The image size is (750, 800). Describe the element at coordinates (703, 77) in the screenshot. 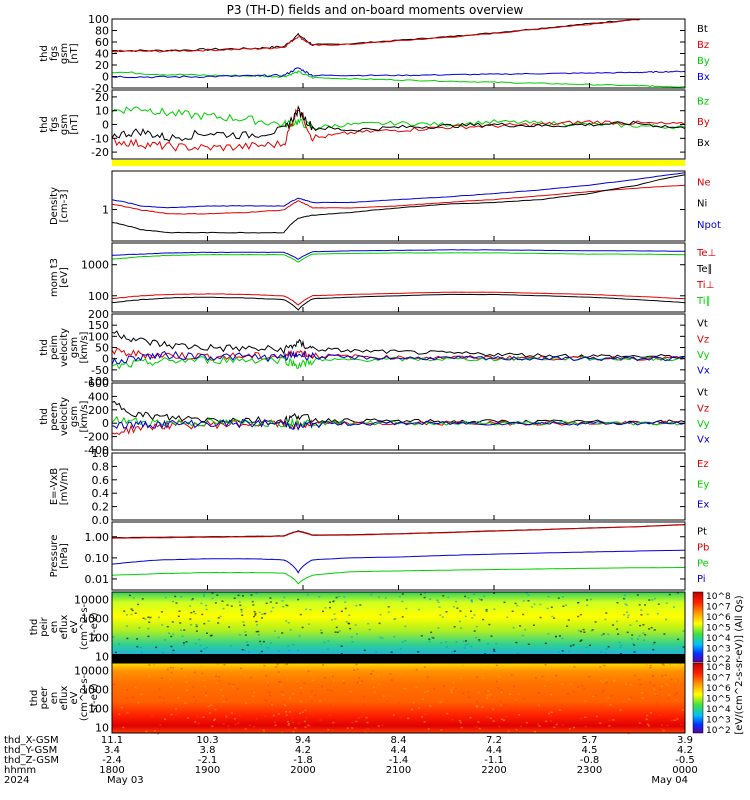

I see `legend-fgs_gsm_total-3: Bx` at that location.